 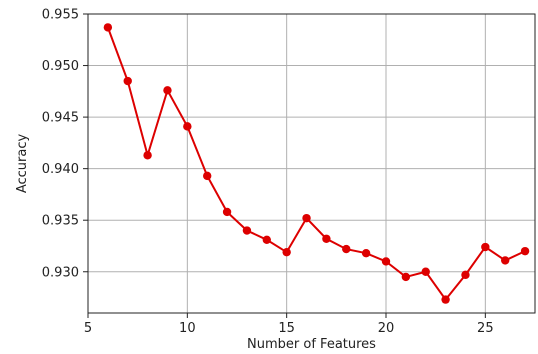 I want to click on y-axis-label: Accuracy, so click(x=22, y=164).